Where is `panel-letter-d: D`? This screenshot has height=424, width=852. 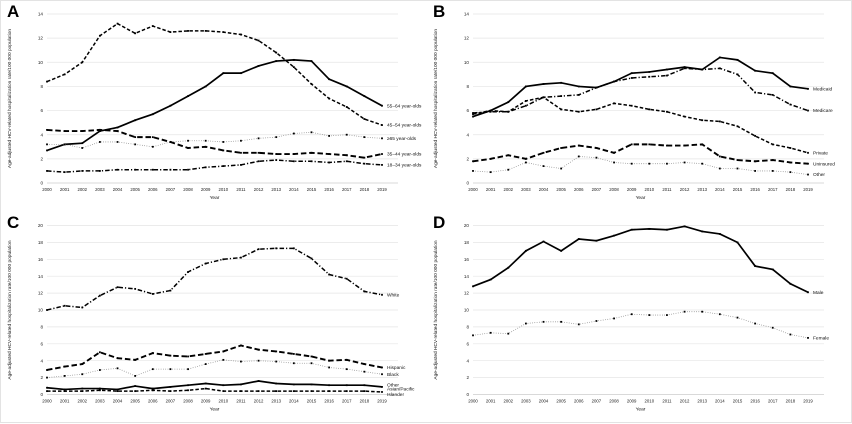
panel-letter-d: D is located at coordinates (439, 222).